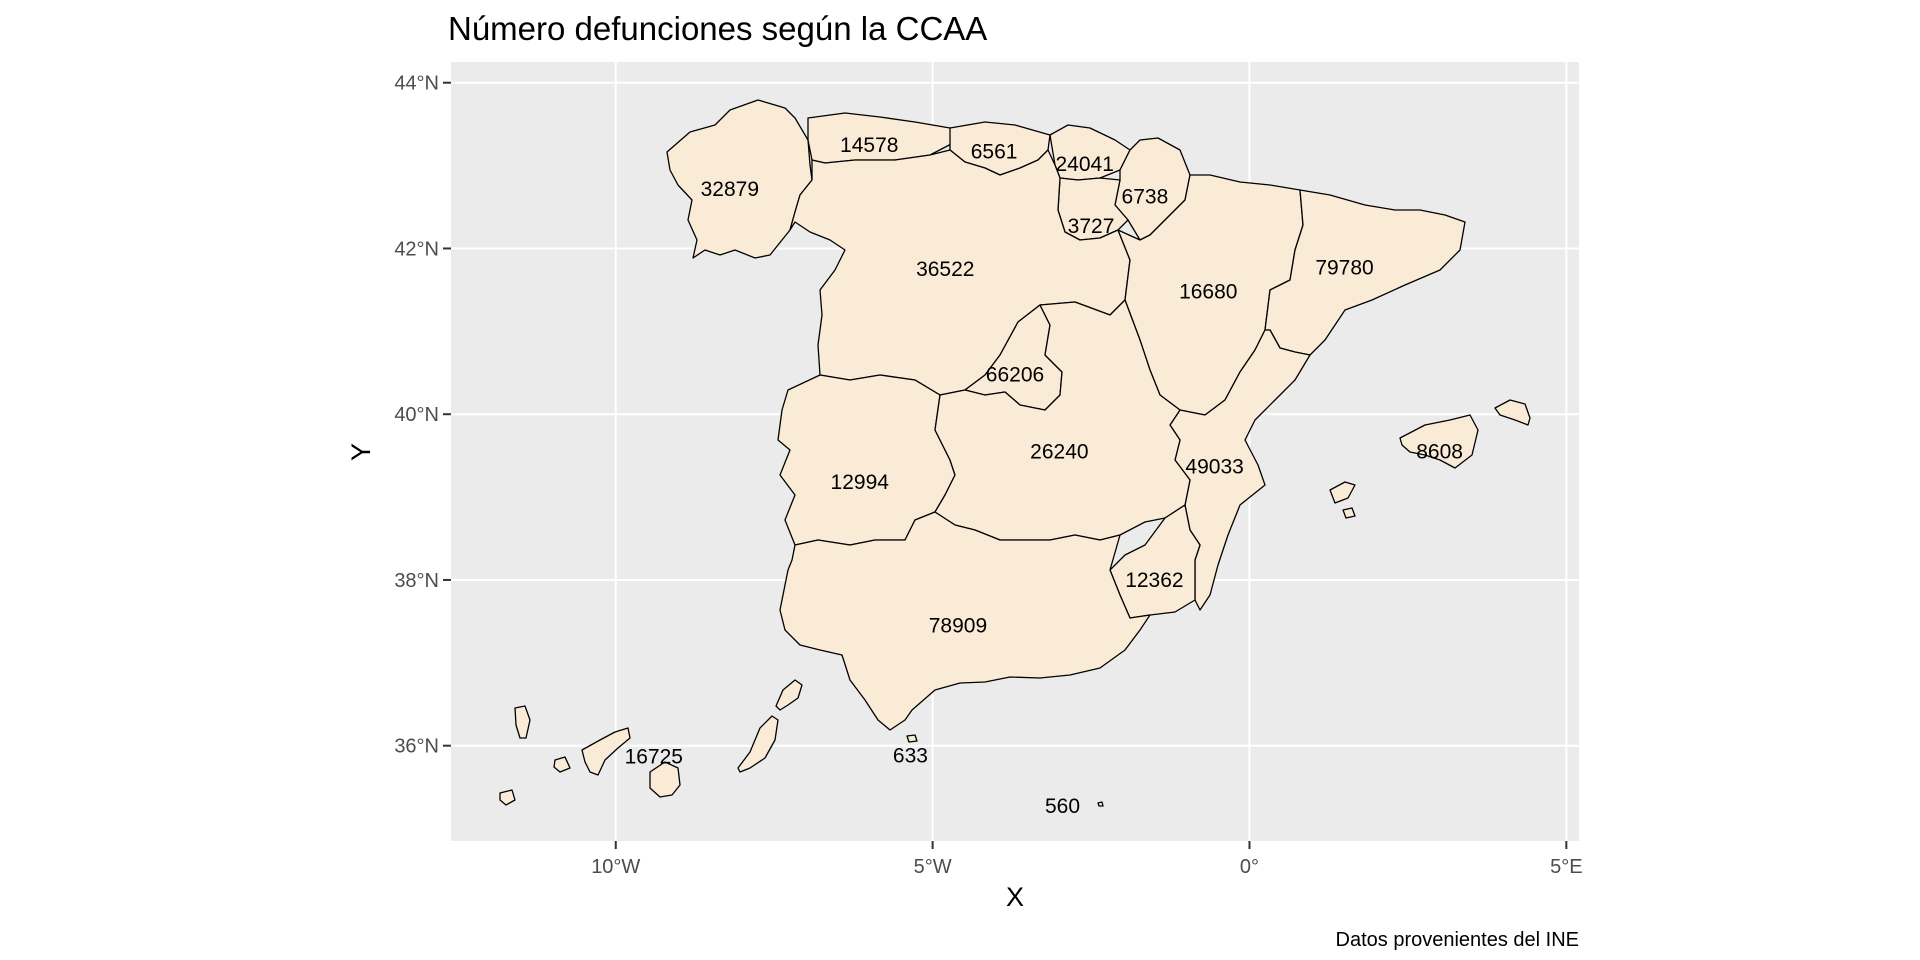  Describe the element at coordinates (933, 867) in the screenshot. I see `x-tick-label: 5°W` at that location.